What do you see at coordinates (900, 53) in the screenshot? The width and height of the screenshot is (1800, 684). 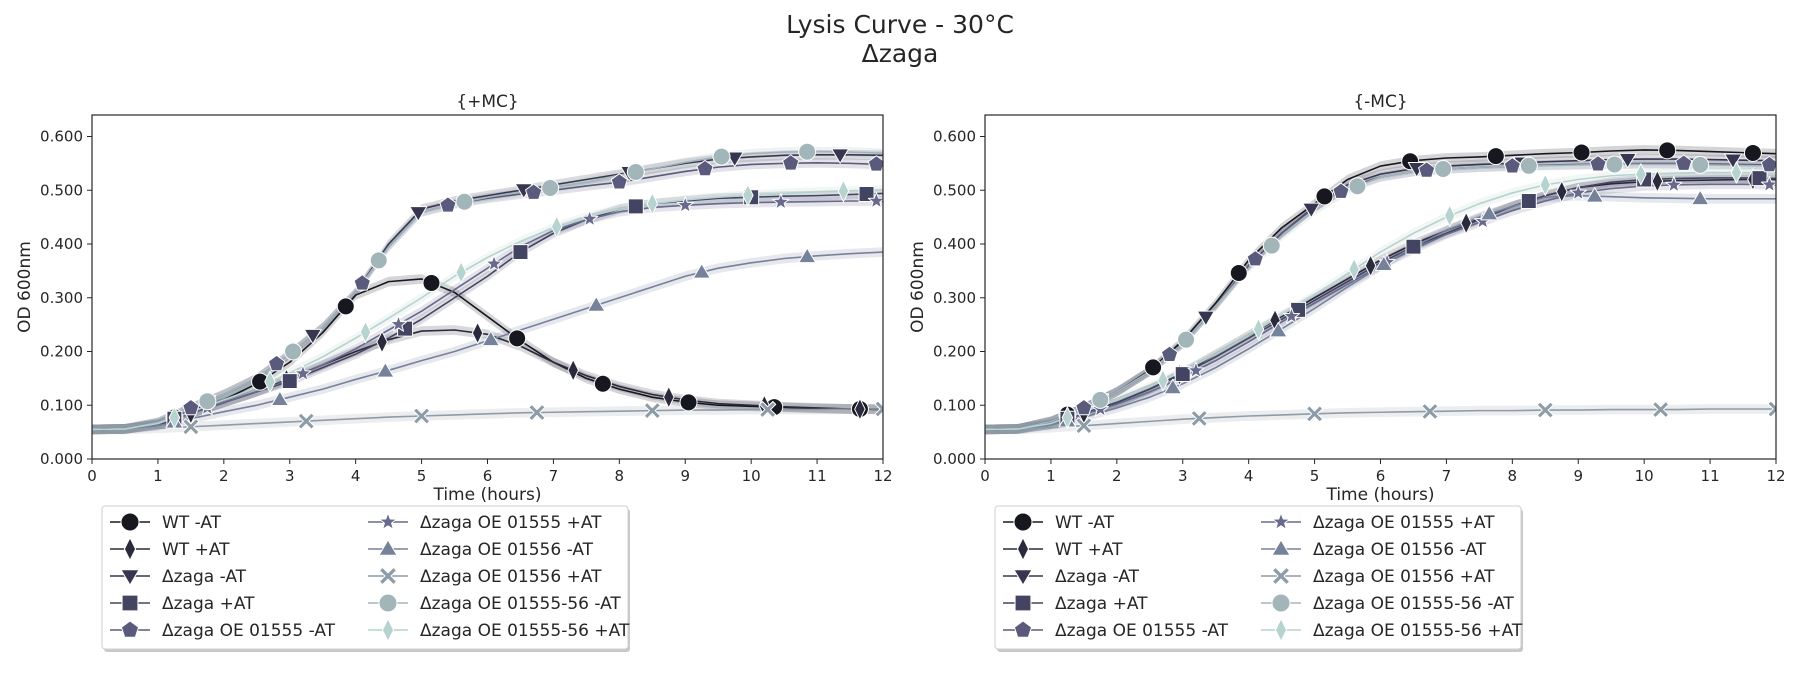 I see `figure-subtitle: Δzaga` at bounding box center [900, 53].